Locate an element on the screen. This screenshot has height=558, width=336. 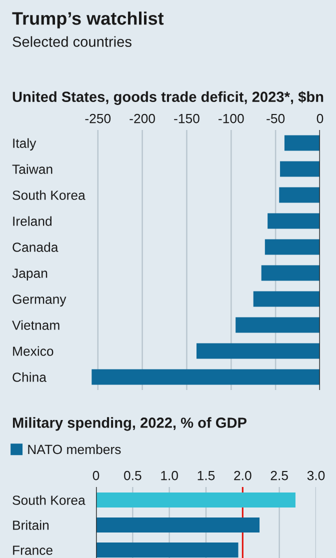
y-tick-label: Britain is located at coordinates (31, 525).